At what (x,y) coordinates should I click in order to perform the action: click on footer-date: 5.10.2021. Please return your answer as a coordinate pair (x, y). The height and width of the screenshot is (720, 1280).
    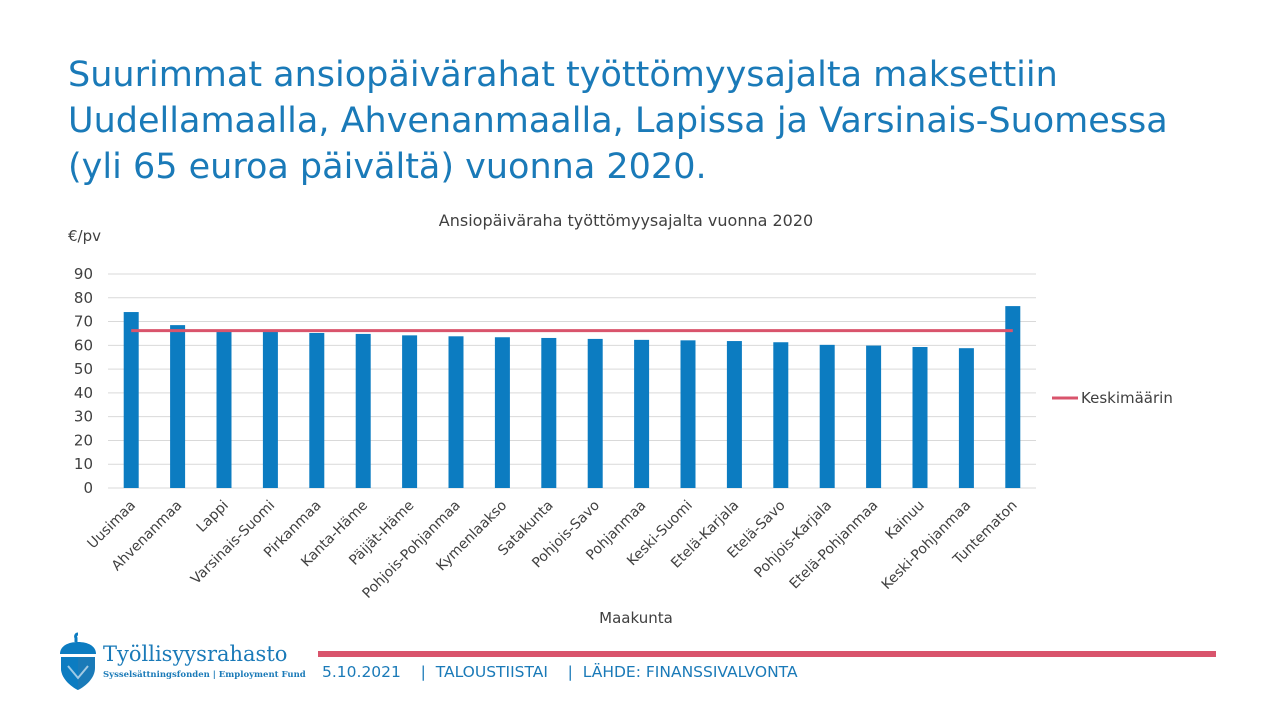
    Looking at the image, I should click on (361, 672).